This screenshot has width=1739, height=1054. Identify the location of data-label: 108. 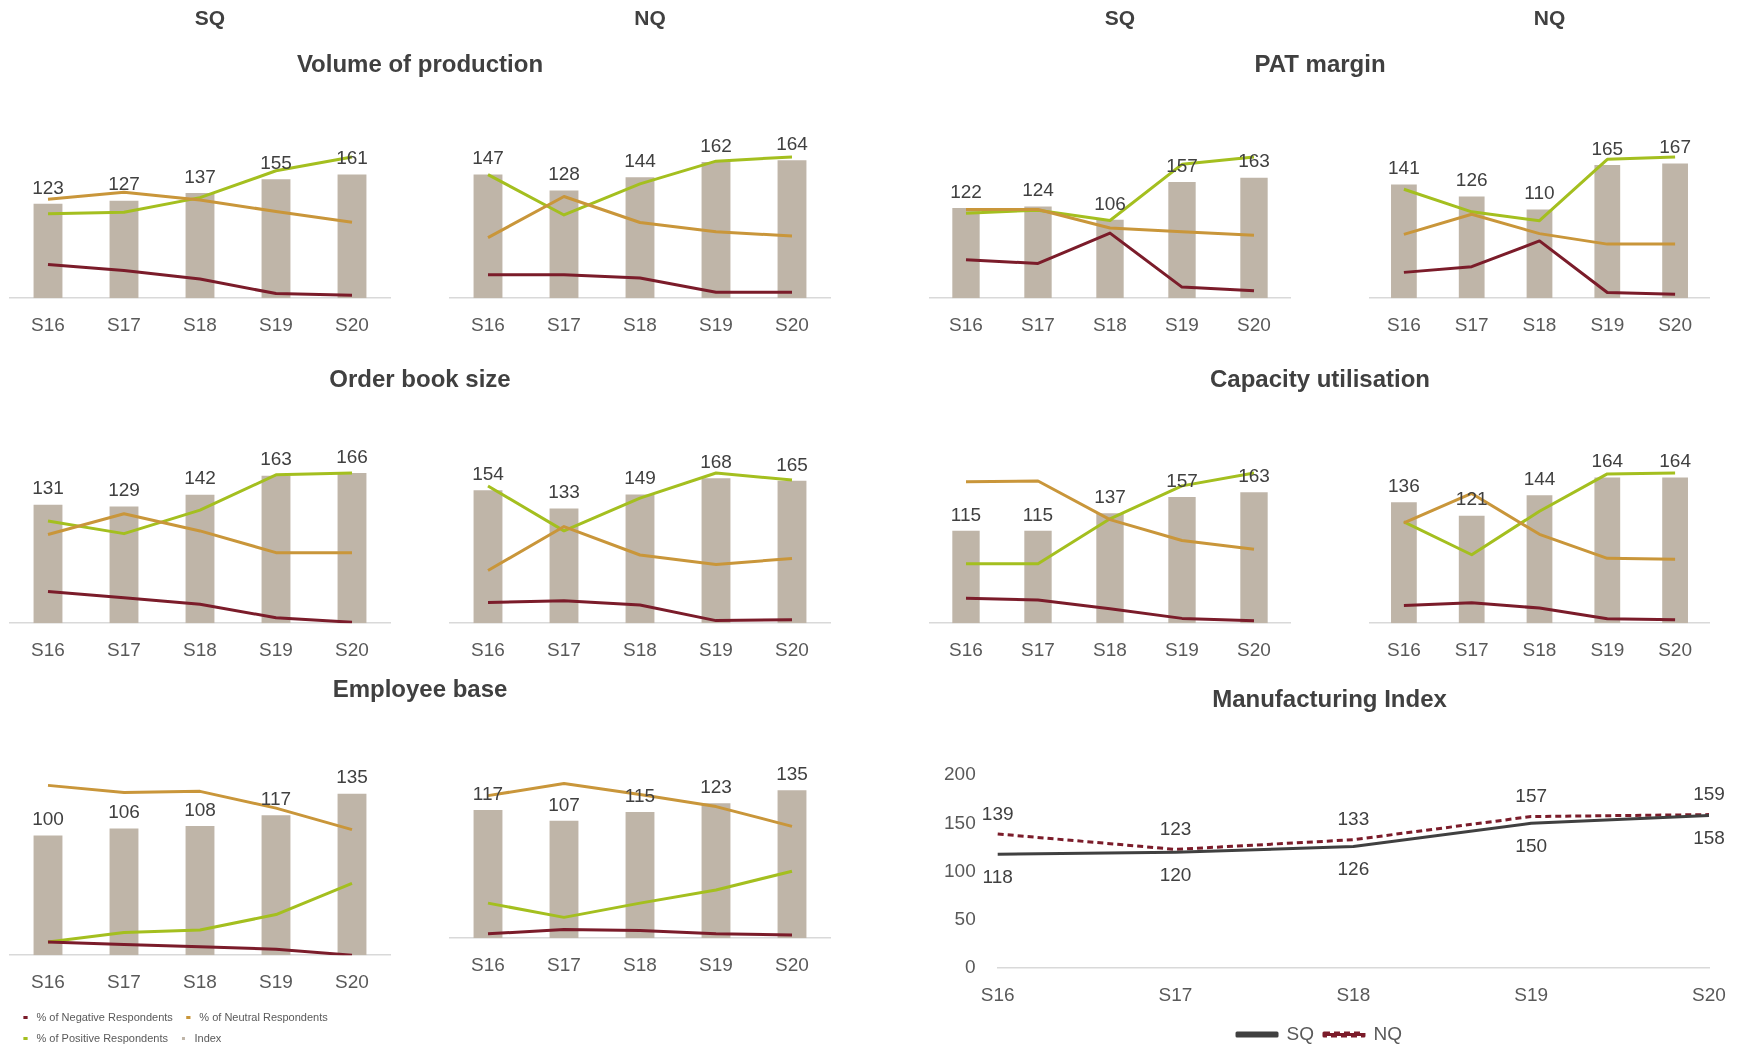
(200, 809).